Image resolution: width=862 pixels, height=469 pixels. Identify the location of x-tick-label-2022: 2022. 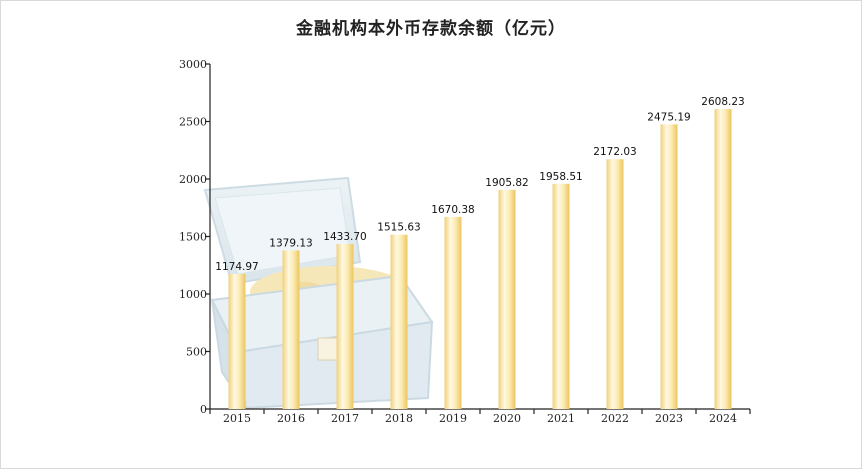
(615, 418).